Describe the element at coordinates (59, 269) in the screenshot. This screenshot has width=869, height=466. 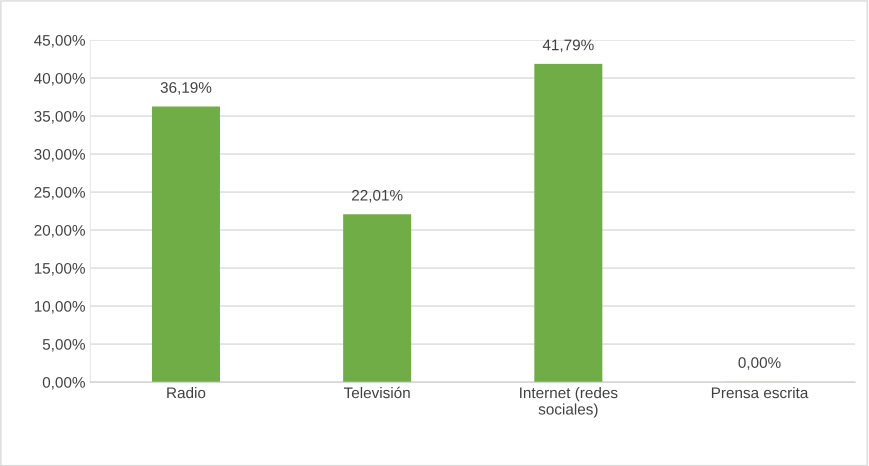
I see `y-tick-label: 15,00%` at that location.